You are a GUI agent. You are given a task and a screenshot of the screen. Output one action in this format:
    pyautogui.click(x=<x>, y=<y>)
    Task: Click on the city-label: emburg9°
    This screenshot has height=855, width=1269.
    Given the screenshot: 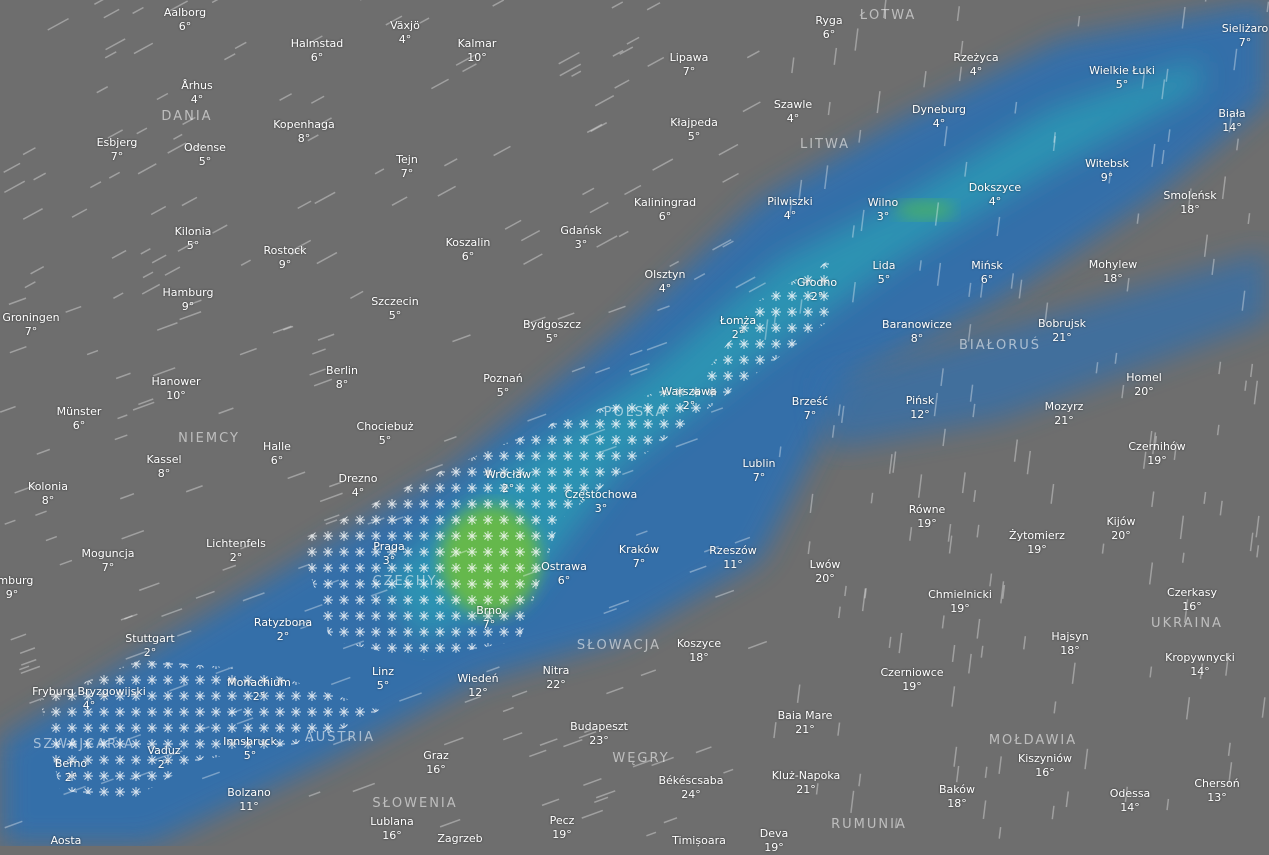 What is the action you would take?
    pyautogui.click(x=16, y=588)
    